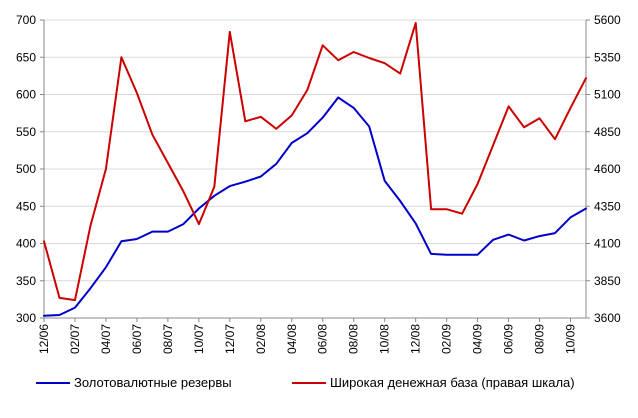 The width and height of the screenshot is (638, 418). I want to click on x-axis-tick-label: 12/08, so click(416, 339).